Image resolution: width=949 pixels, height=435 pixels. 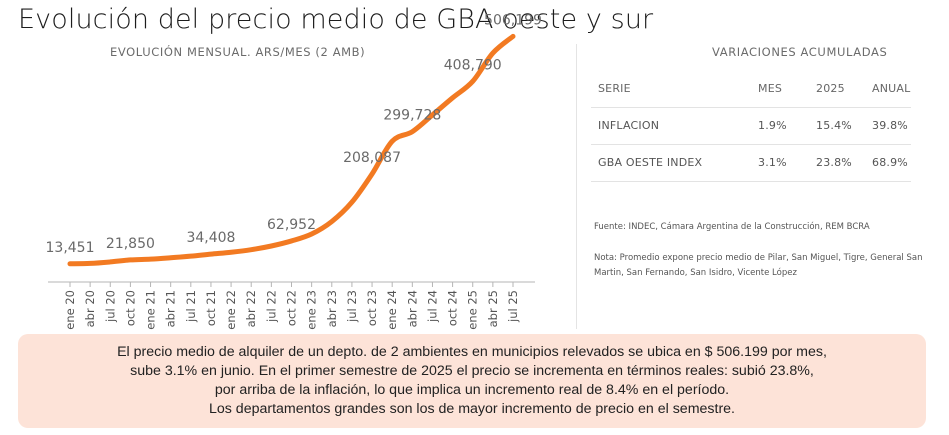 I want to click on x-tick-label: oct 22, so click(x=292, y=308).